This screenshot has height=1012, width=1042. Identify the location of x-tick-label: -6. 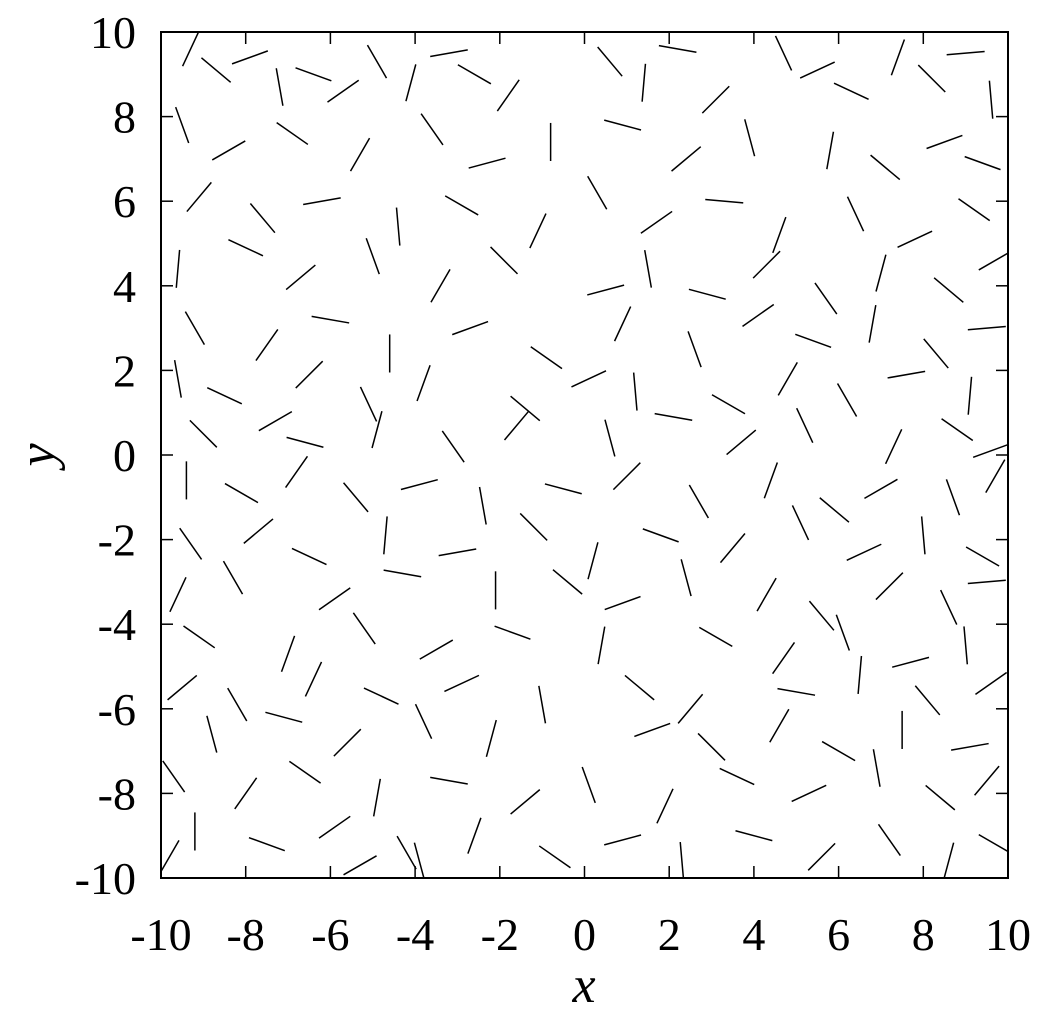
(330, 934).